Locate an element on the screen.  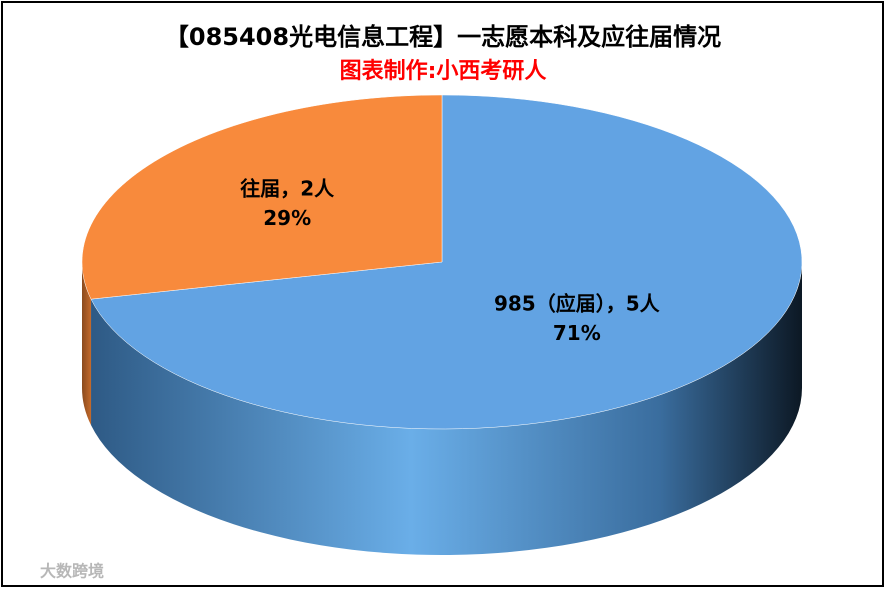
label-part: 2人 is located at coordinates (317, 188).